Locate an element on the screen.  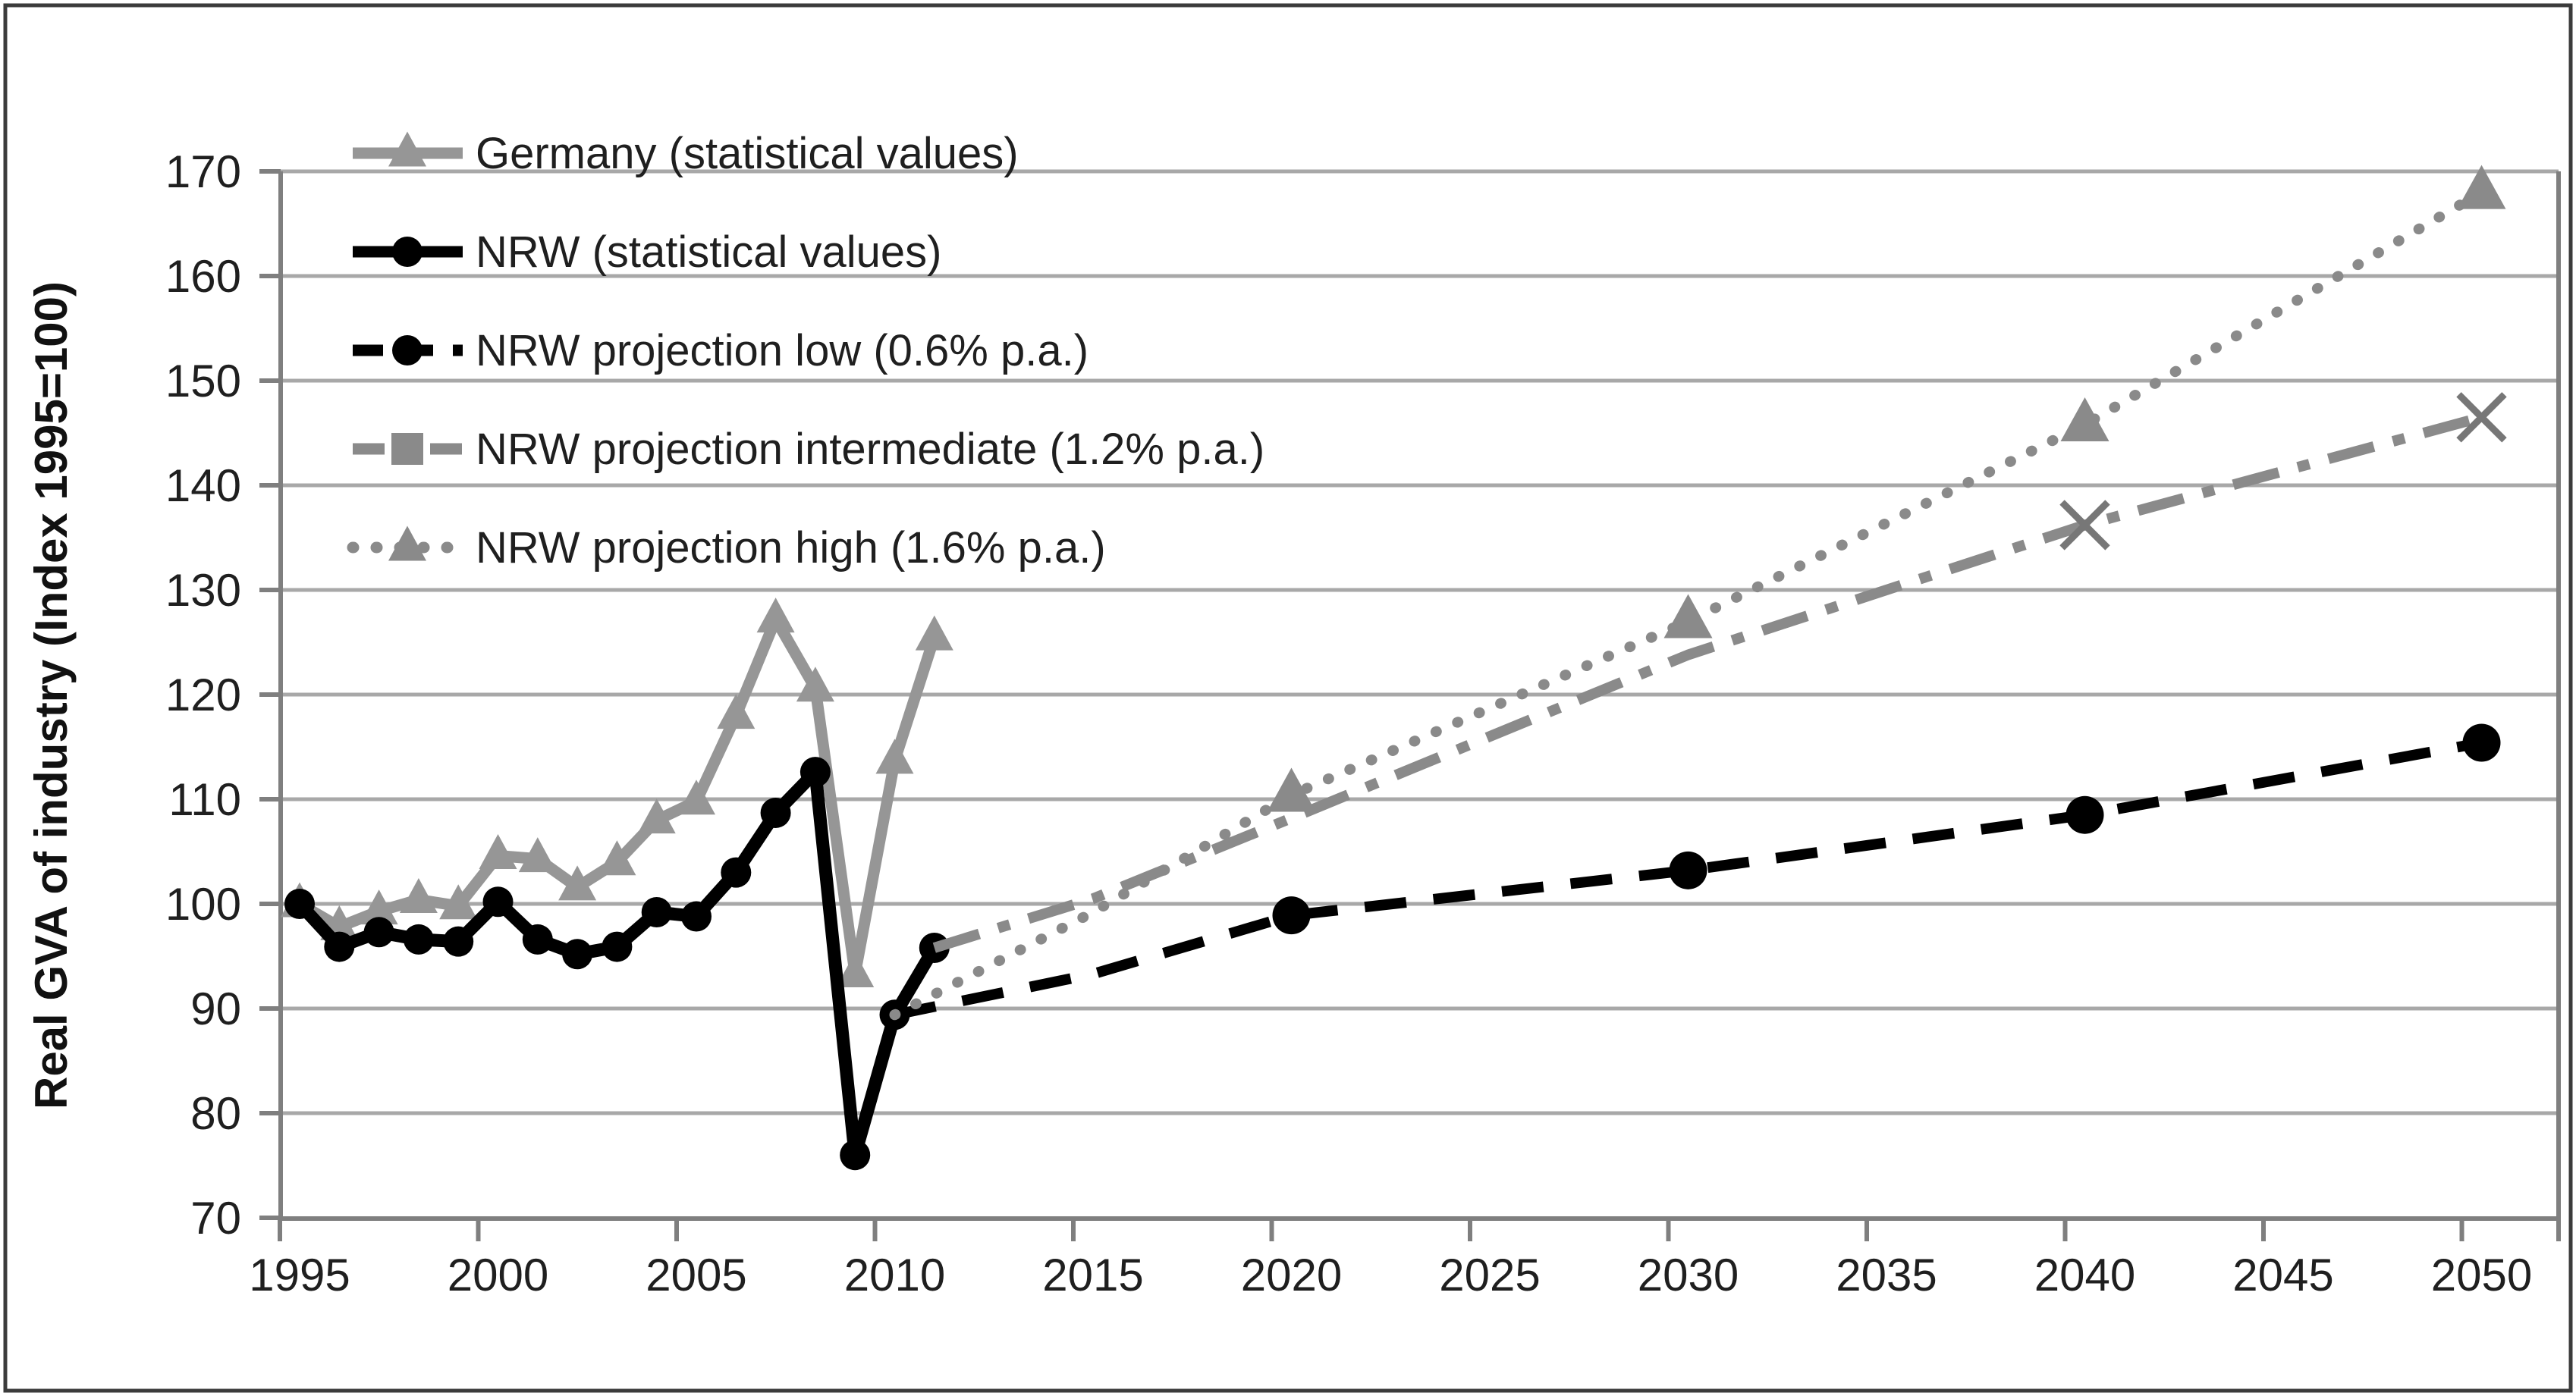
series-0-pt-2003-triangle-marker is located at coordinates (617, 858).